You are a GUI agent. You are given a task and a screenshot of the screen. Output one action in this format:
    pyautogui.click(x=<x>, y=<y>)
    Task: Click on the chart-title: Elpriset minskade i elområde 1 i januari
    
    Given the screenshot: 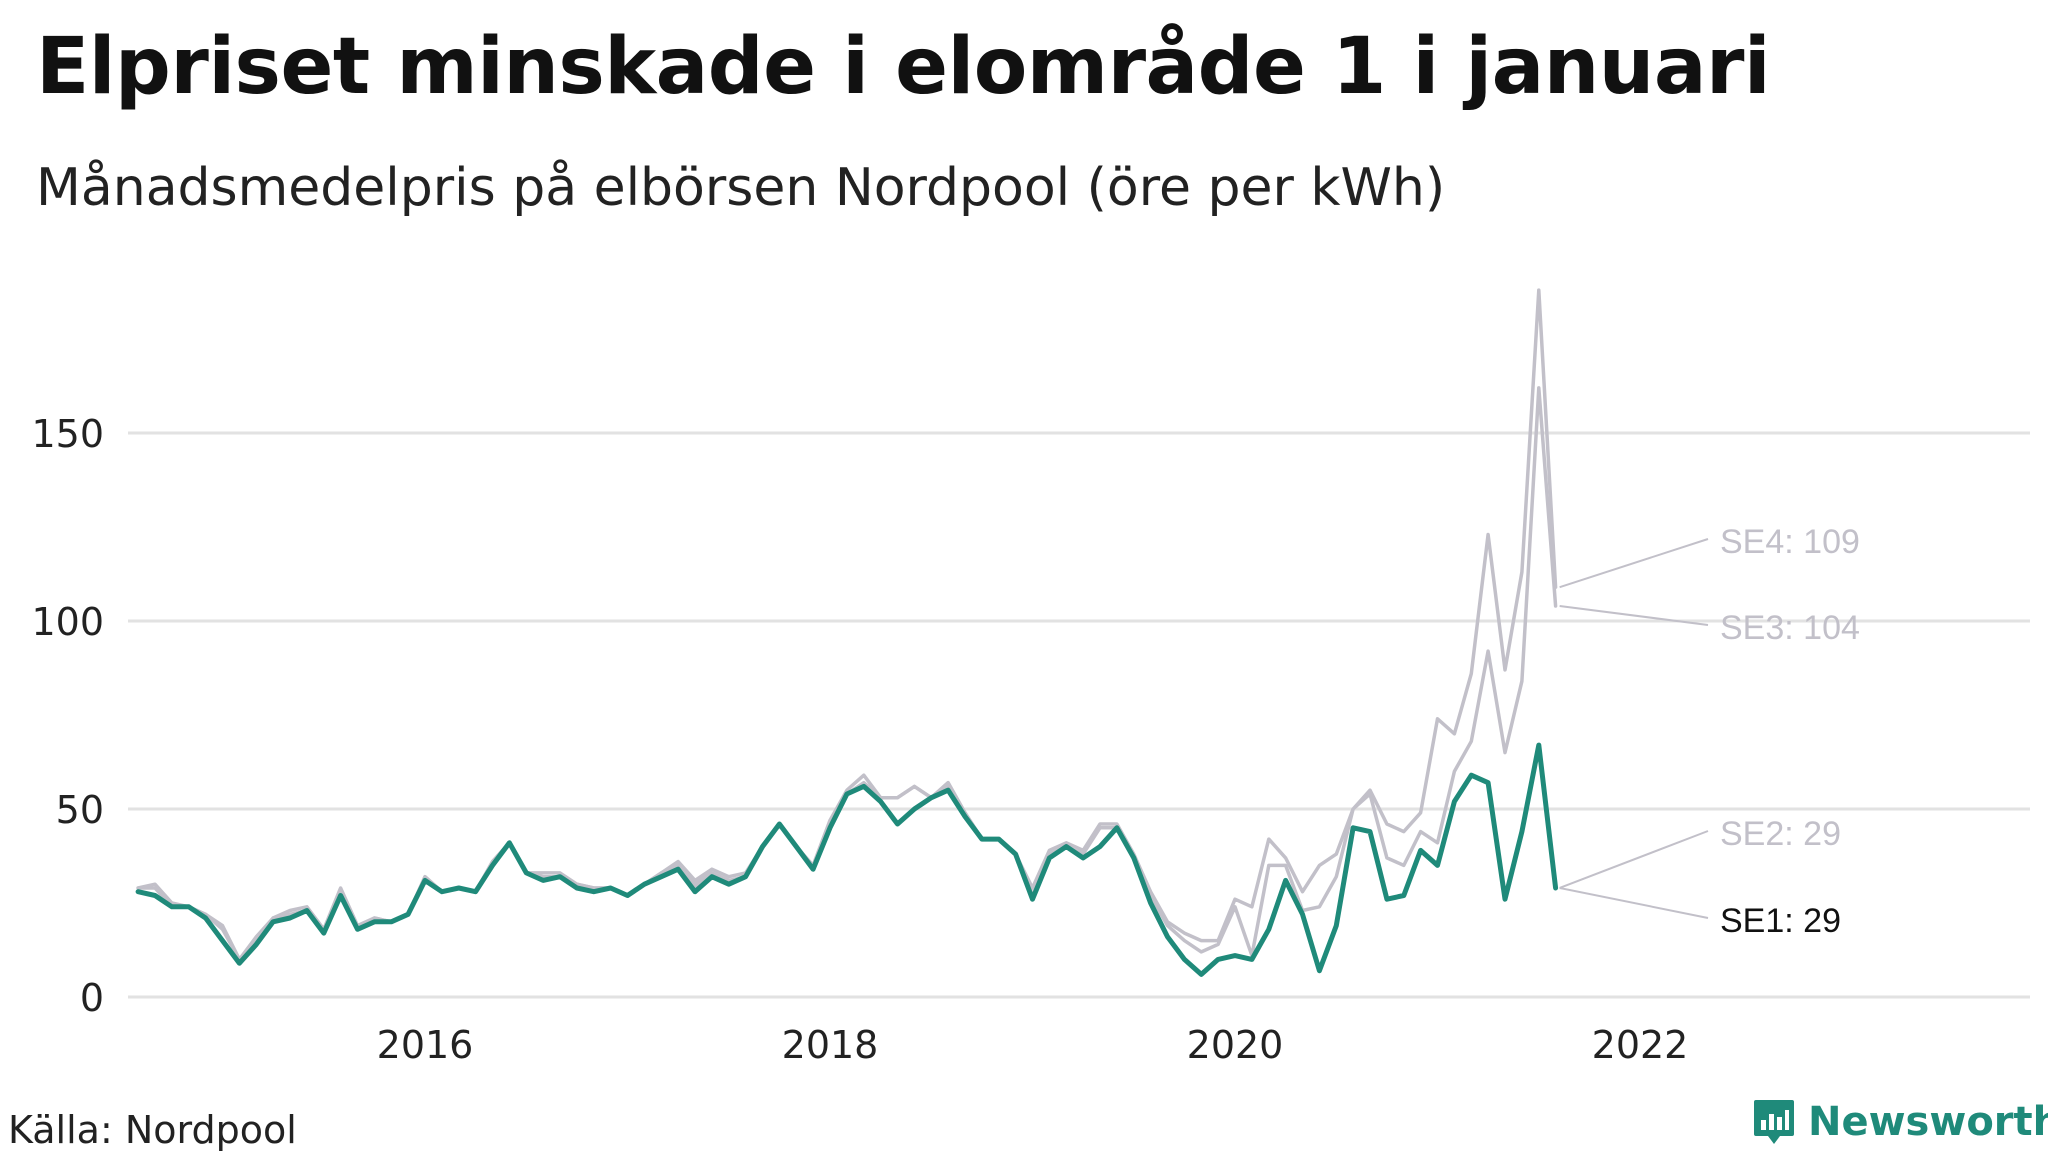 What is the action you would take?
    pyautogui.click(x=903, y=67)
    